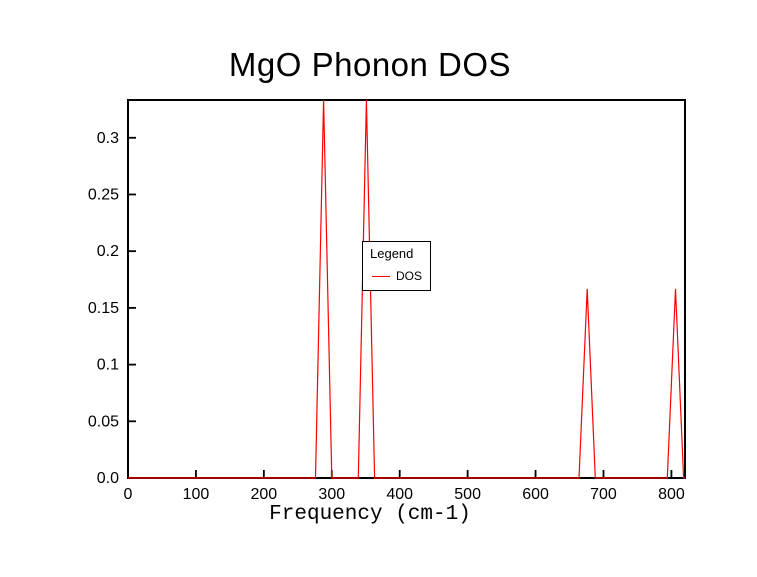 This screenshot has height=577, width=757. What do you see at coordinates (108, 251) in the screenshot?
I see `y-tick-label: 0.2` at bounding box center [108, 251].